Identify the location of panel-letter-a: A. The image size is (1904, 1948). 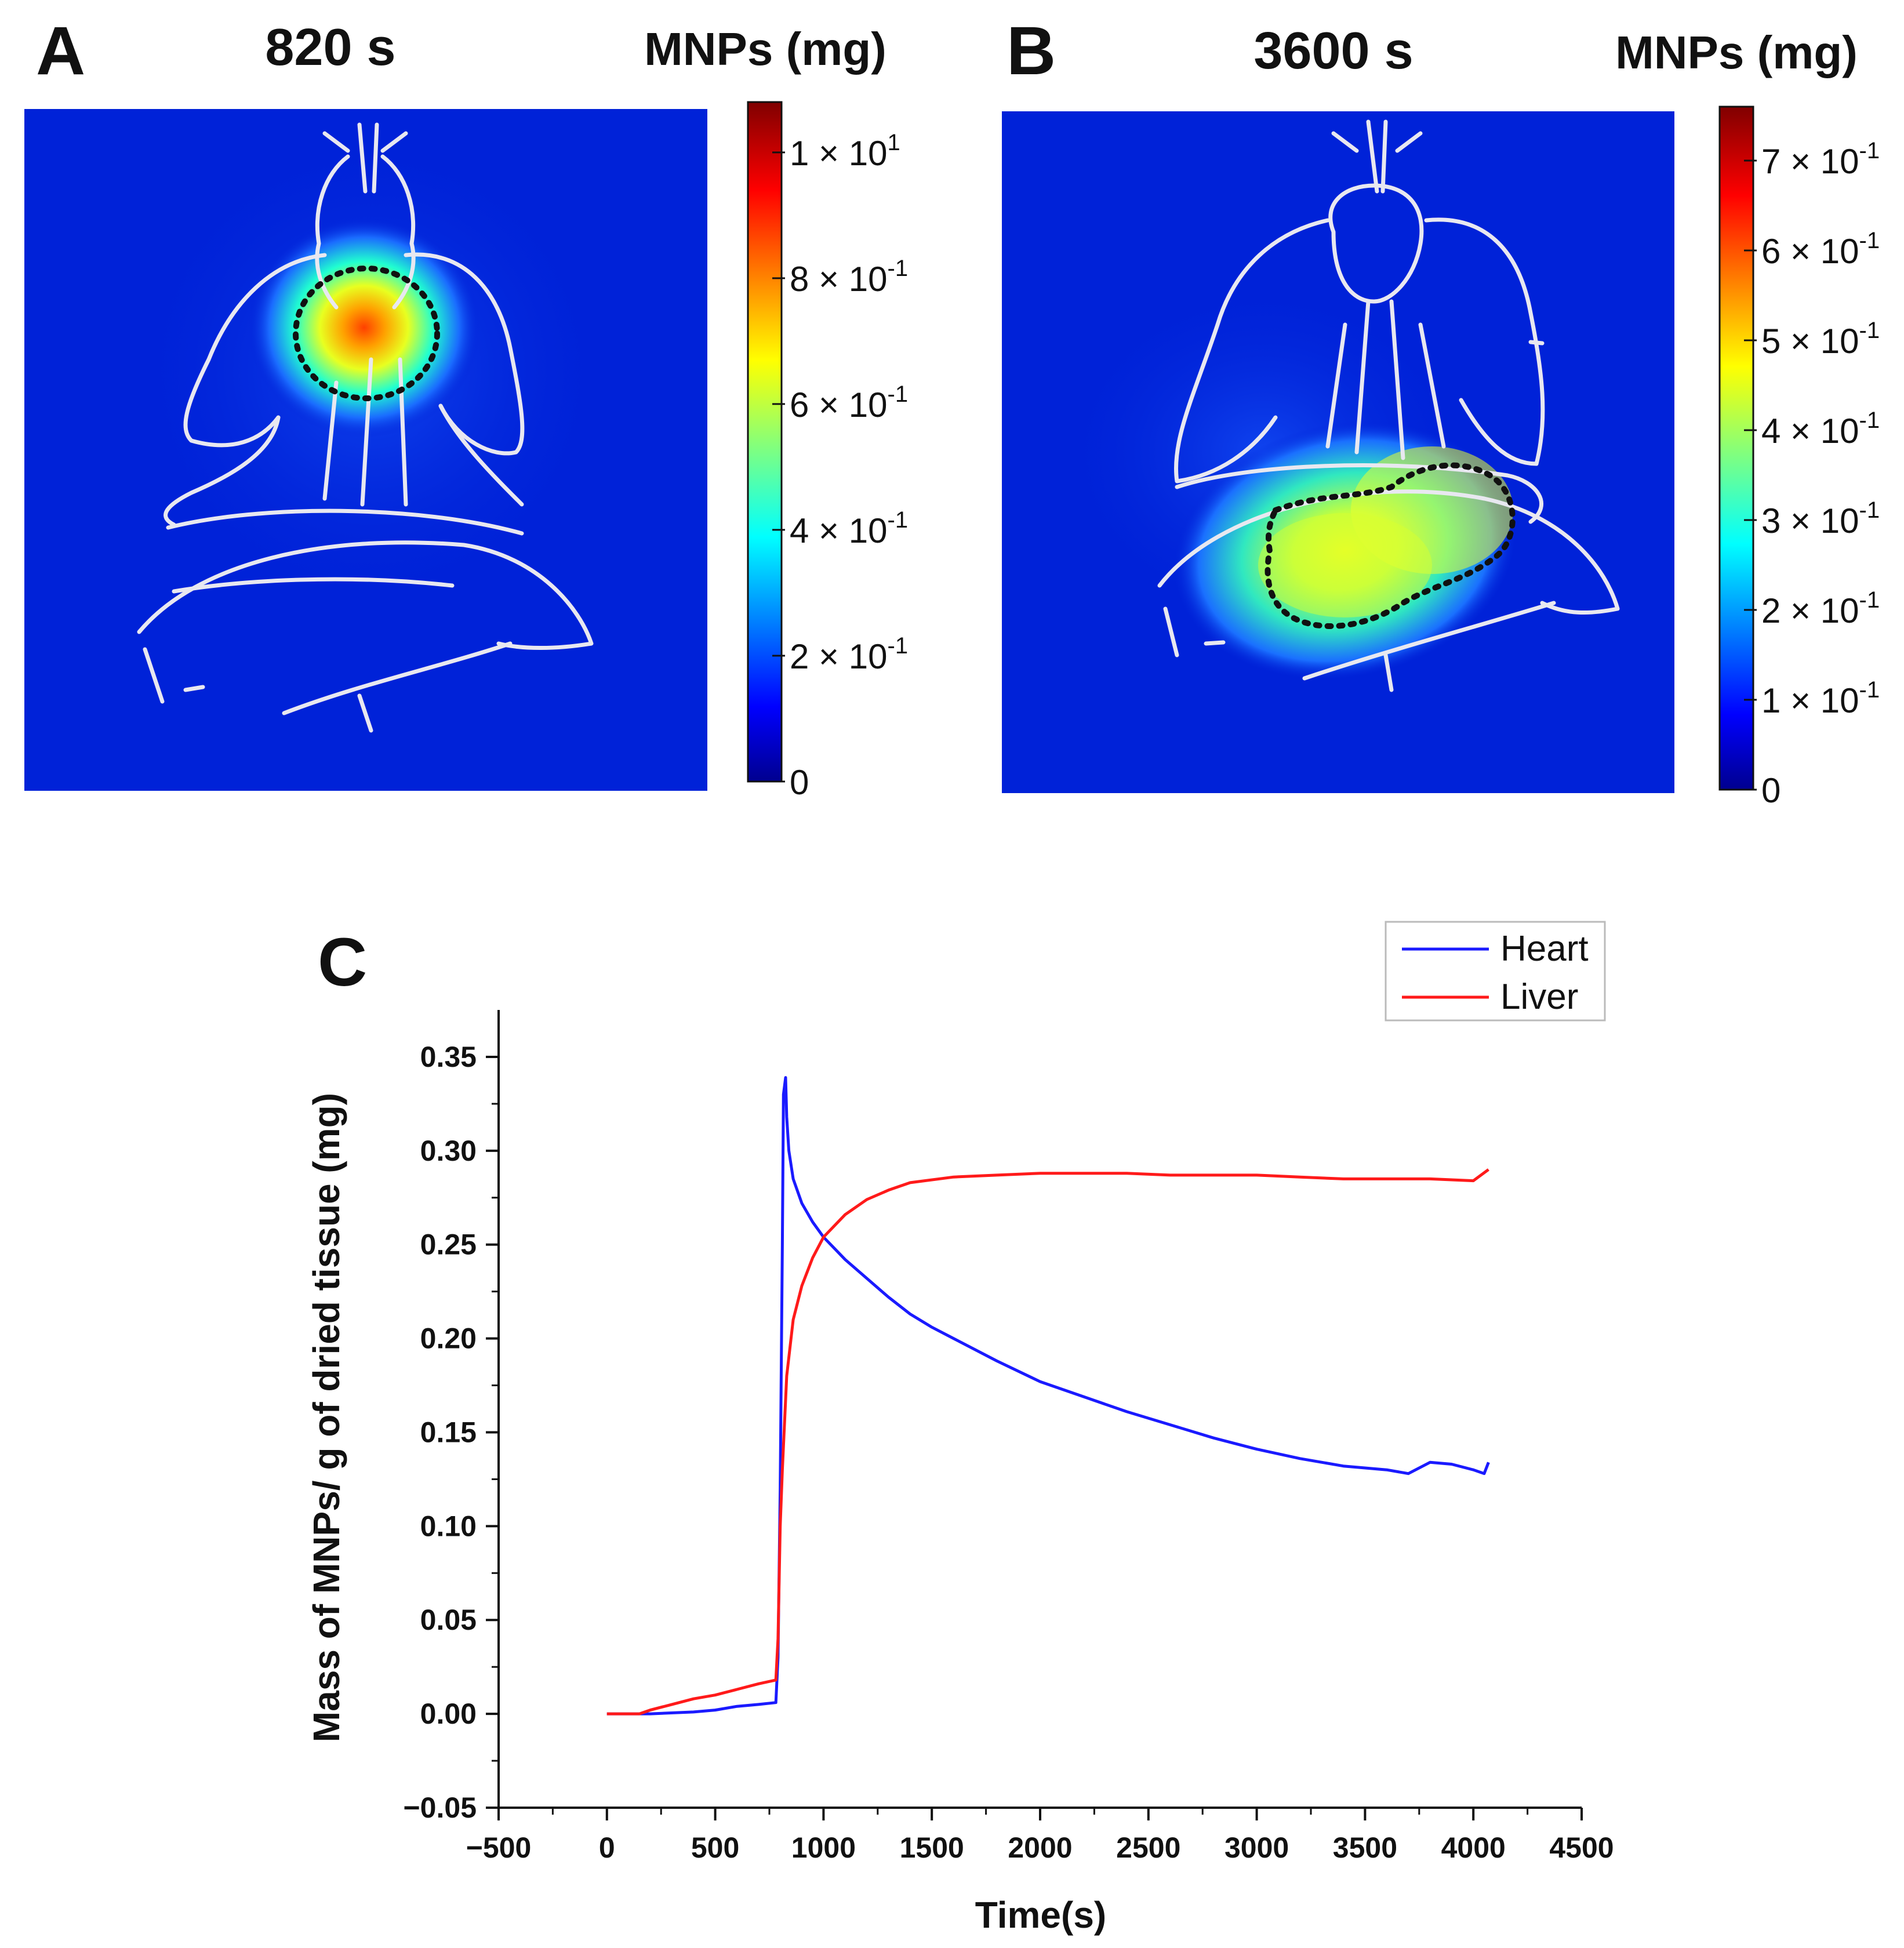
(61, 51).